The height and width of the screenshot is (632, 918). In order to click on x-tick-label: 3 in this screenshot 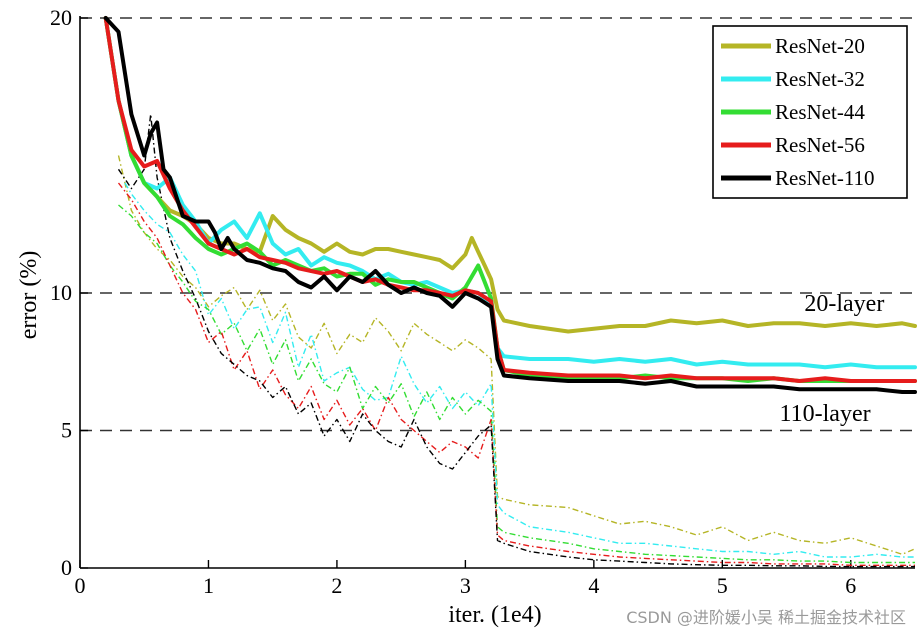, I will do `click(465, 585)`.